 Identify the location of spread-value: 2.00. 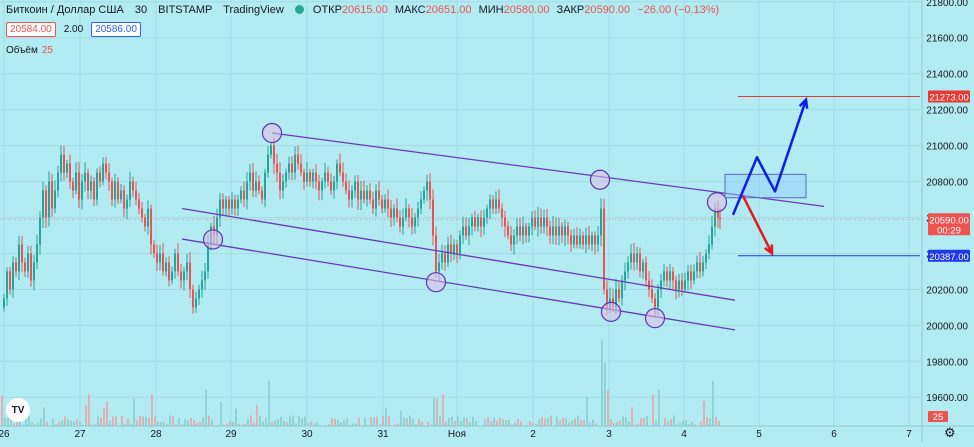
(73, 29).